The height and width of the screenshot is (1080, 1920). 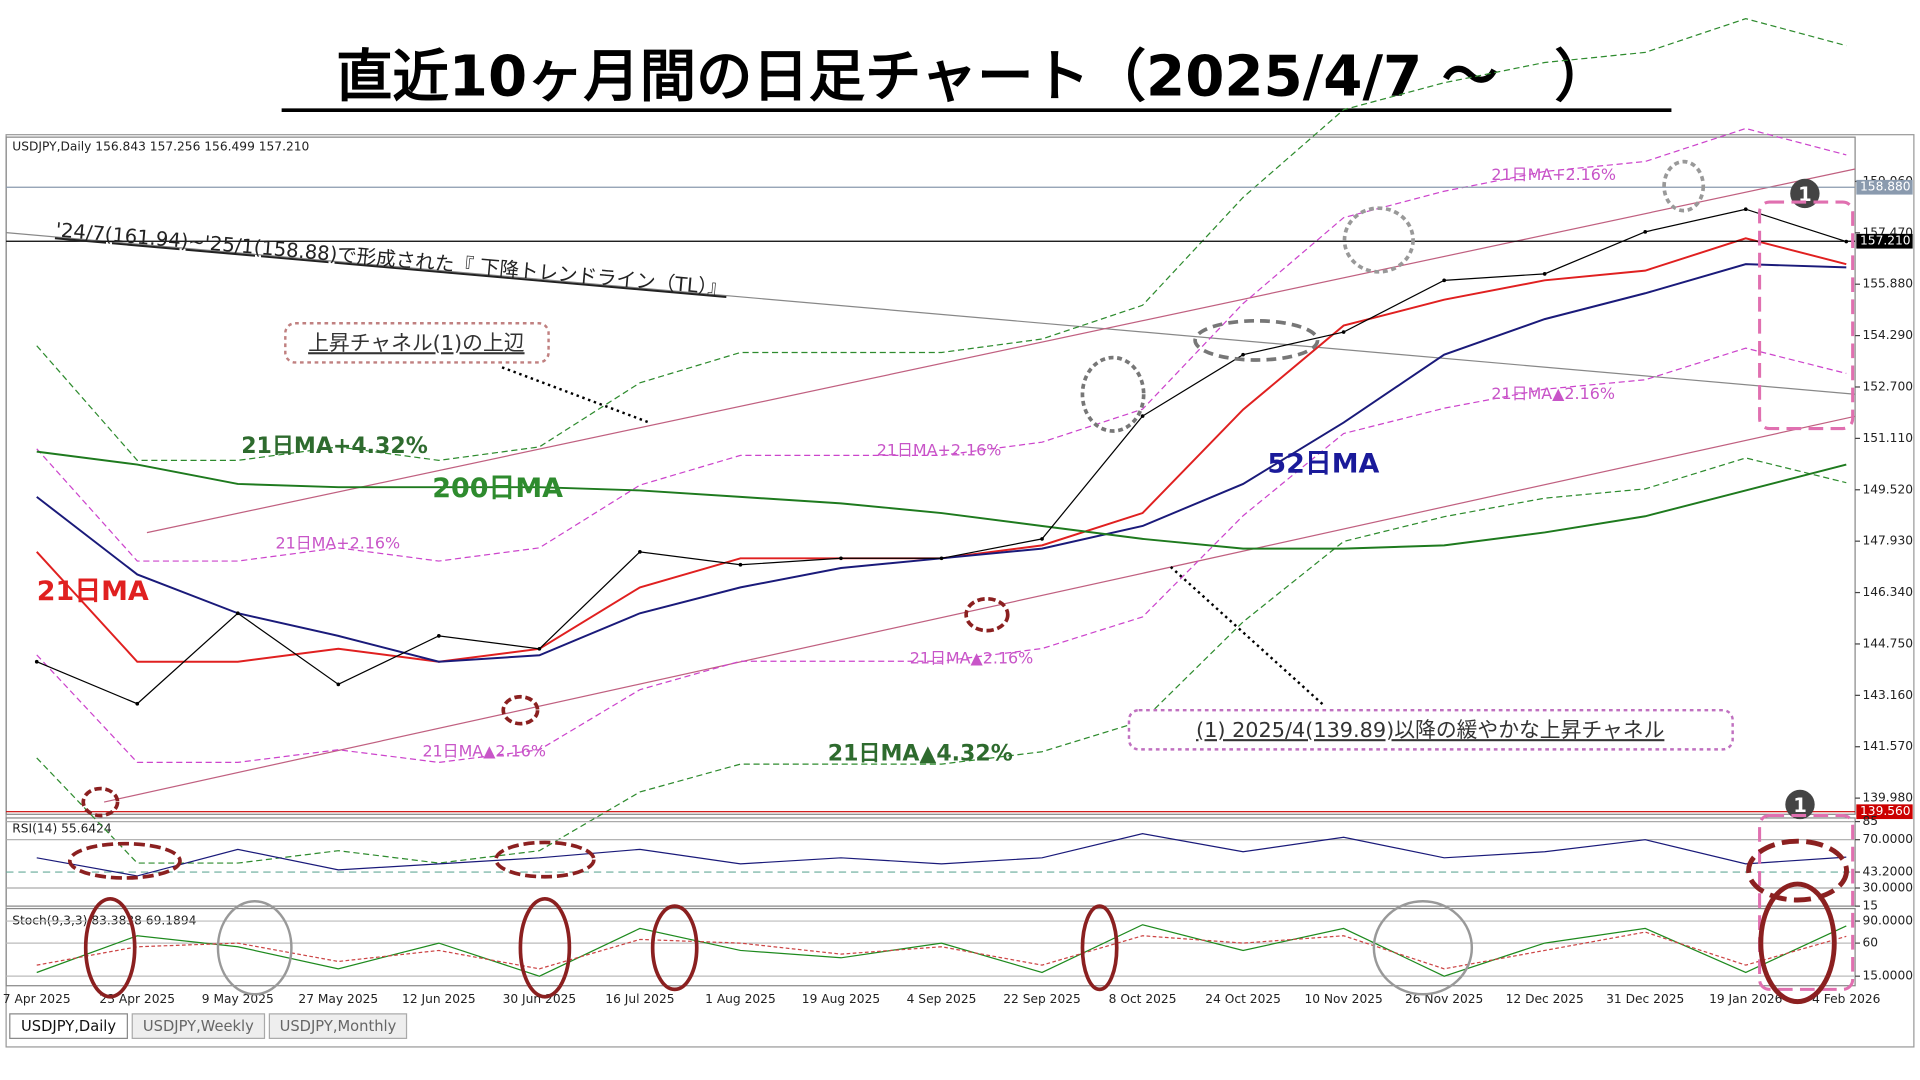 I want to click on x-tick-label: 12 Dec 2025, so click(x=1545, y=999).